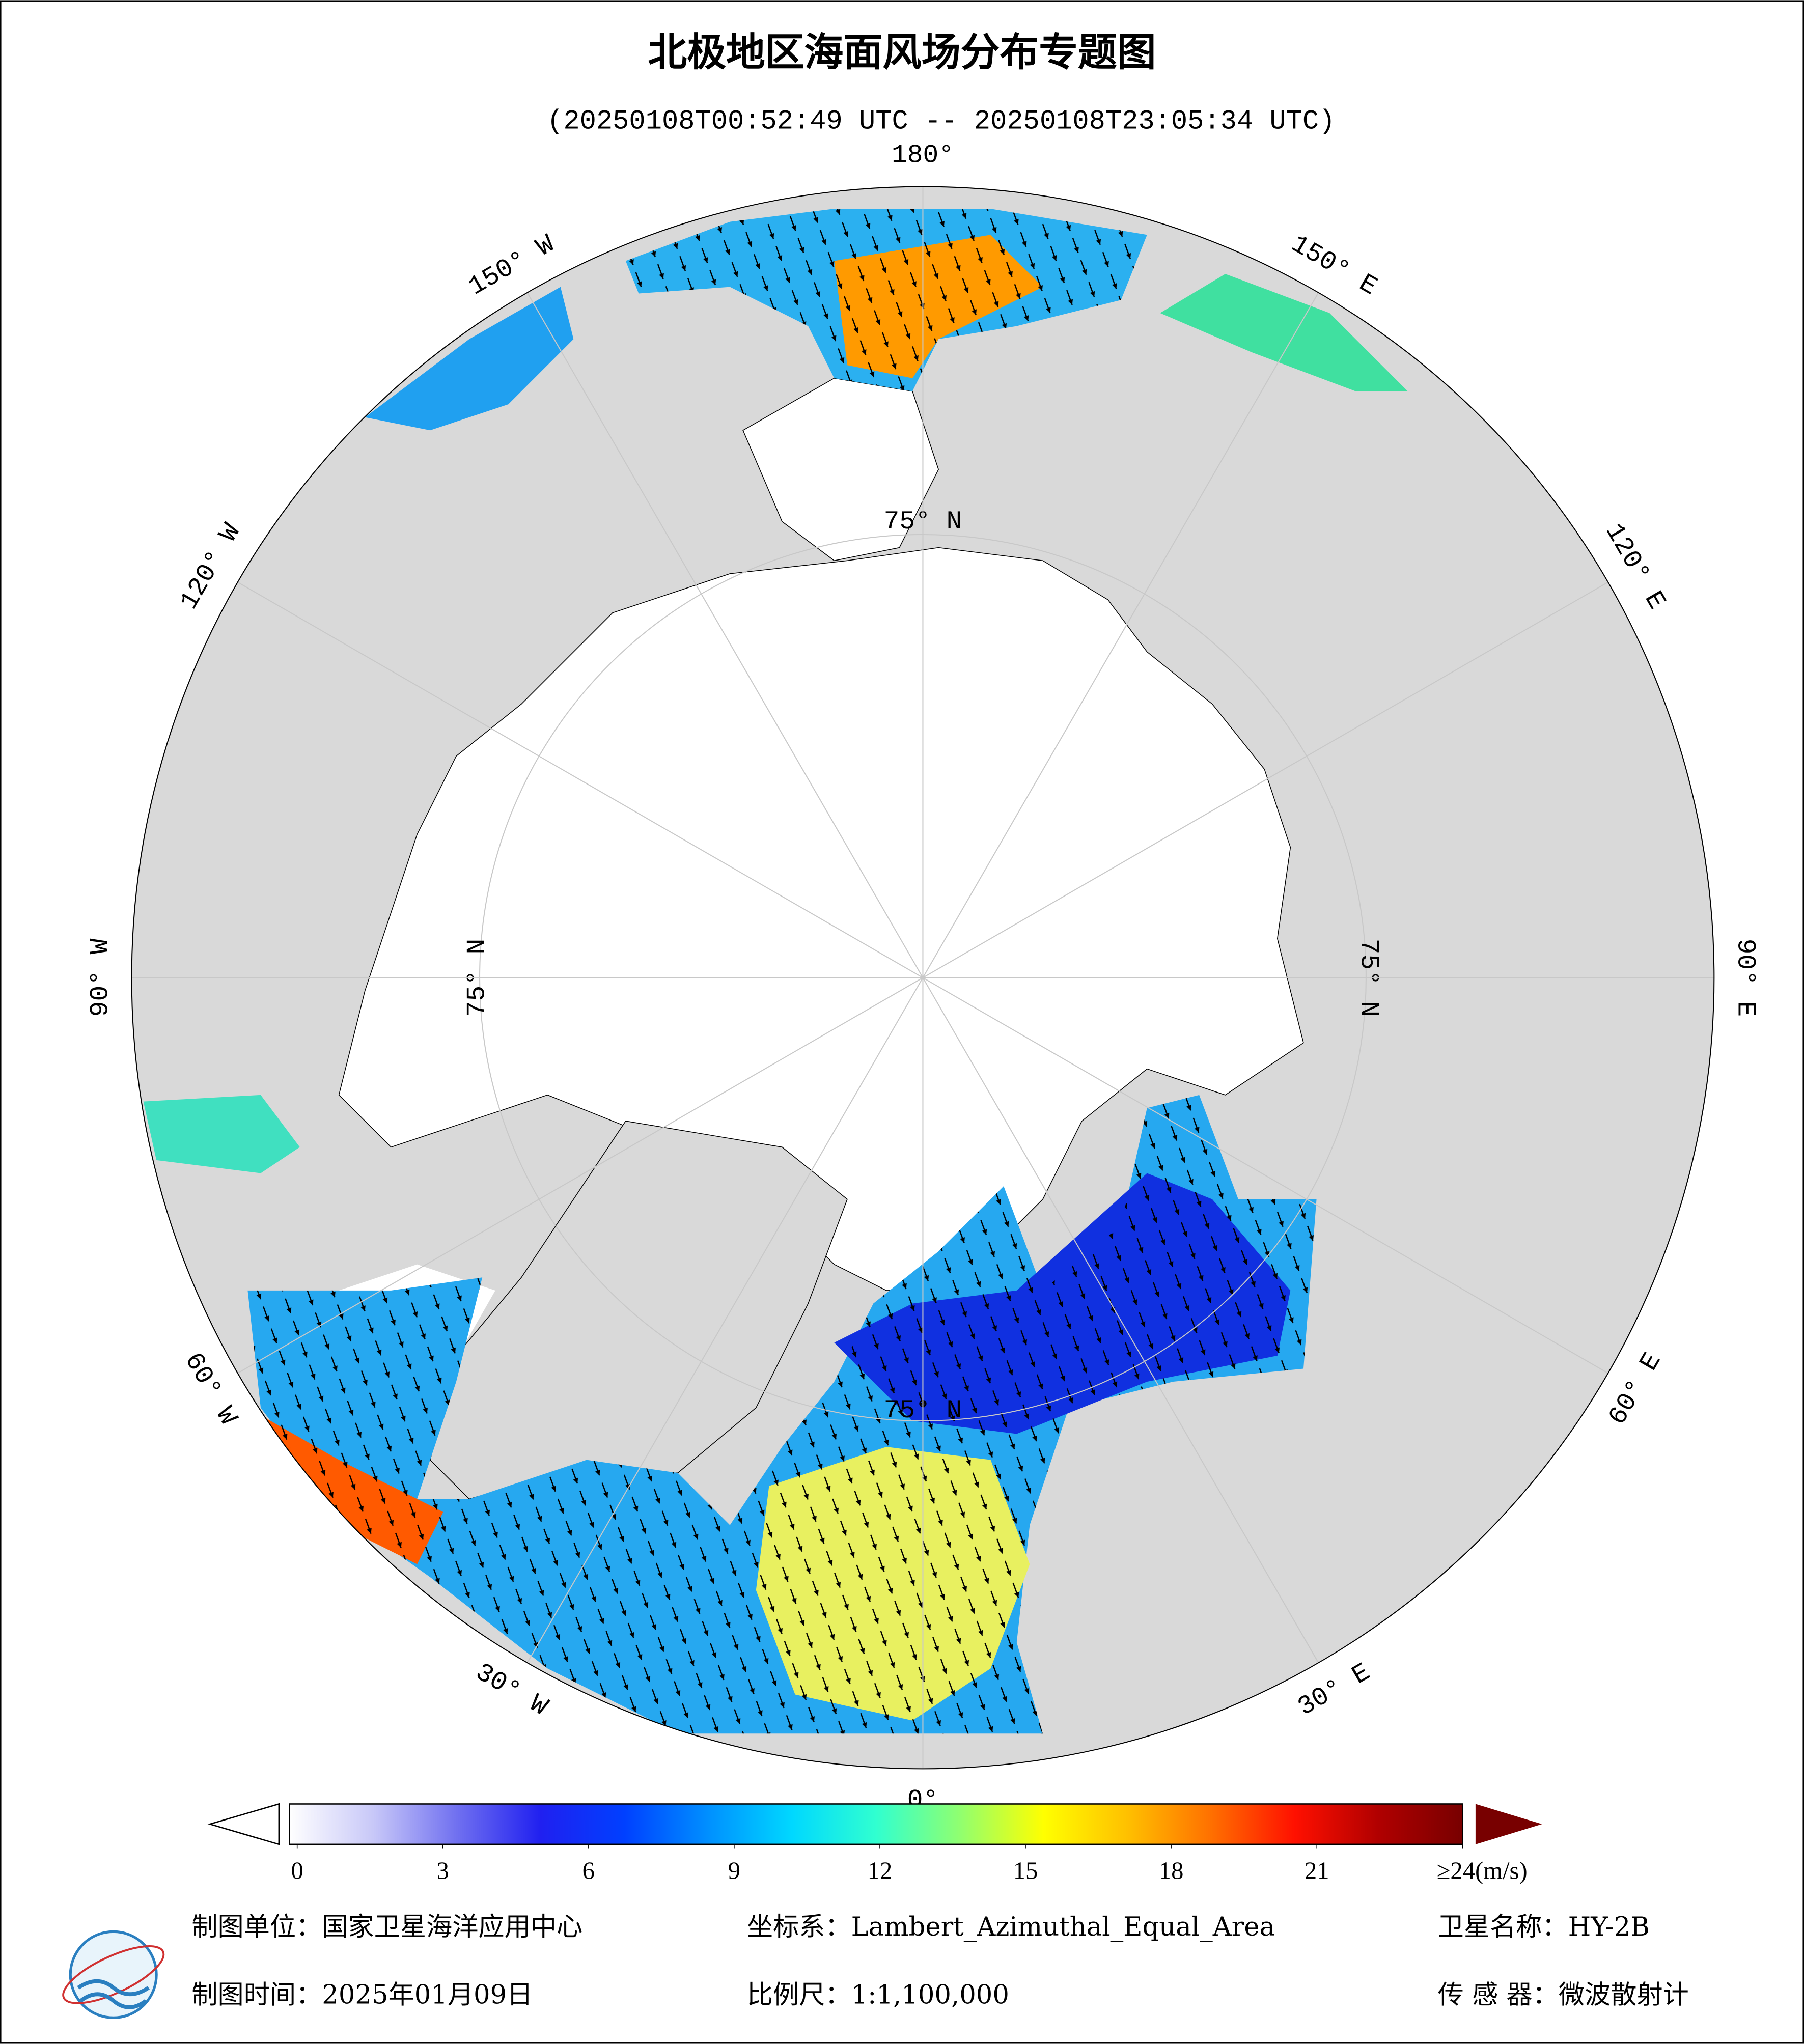 This screenshot has width=1804, height=2044. What do you see at coordinates (878, 1994) in the screenshot?
I see `footer-scale: 比例尺：1:1,100,000` at bounding box center [878, 1994].